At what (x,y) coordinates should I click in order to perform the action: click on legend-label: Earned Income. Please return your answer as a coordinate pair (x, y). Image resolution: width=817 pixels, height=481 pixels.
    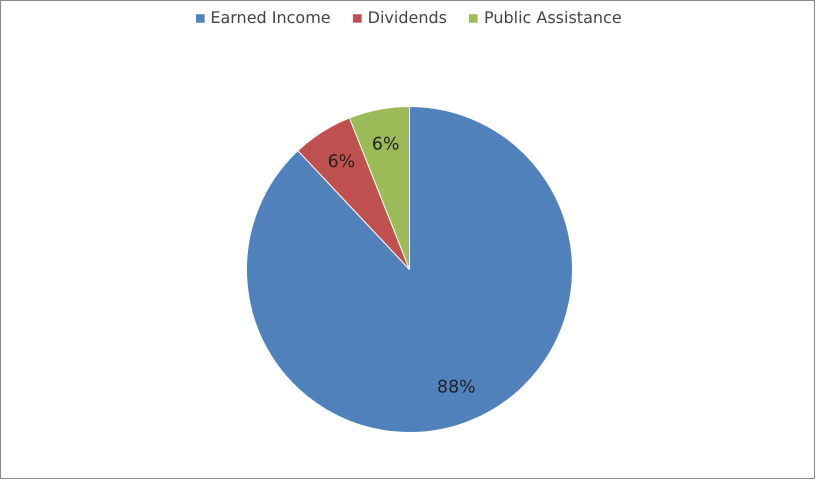
    Looking at the image, I should click on (270, 17).